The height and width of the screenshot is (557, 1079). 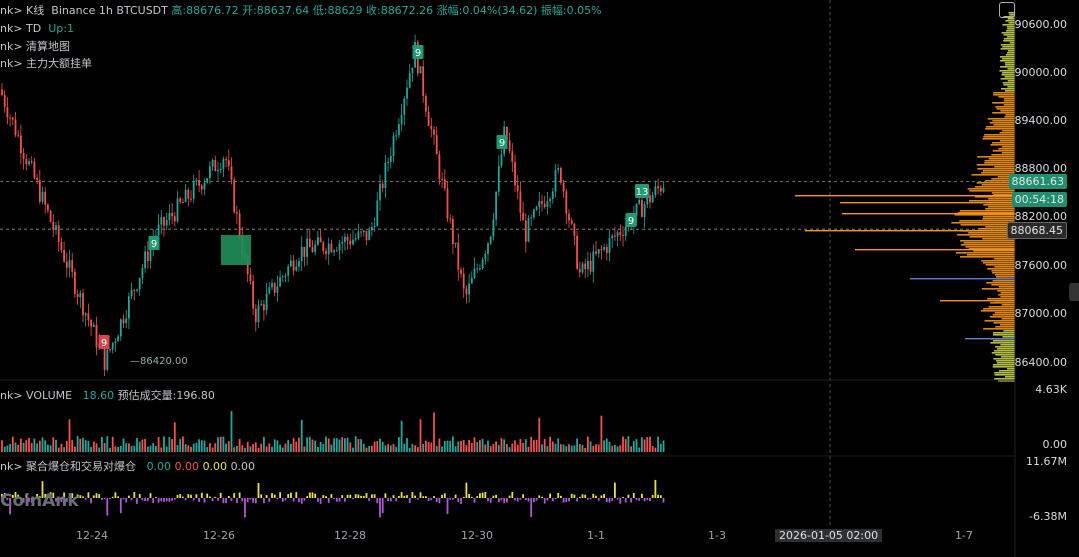 I want to click on liq-panel-header: nk> 聚合爆仓和交易对爆仓 0.00 0.00 0.00 0.00, so click(x=127, y=467).